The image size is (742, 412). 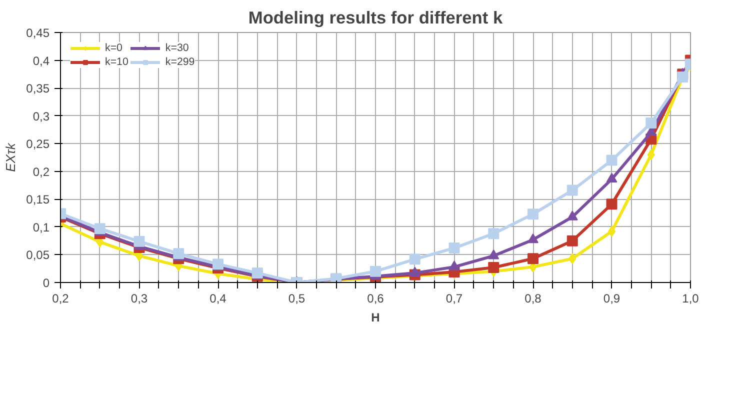 I want to click on y-tick-label: 0,1, so click(x=41, y=227).